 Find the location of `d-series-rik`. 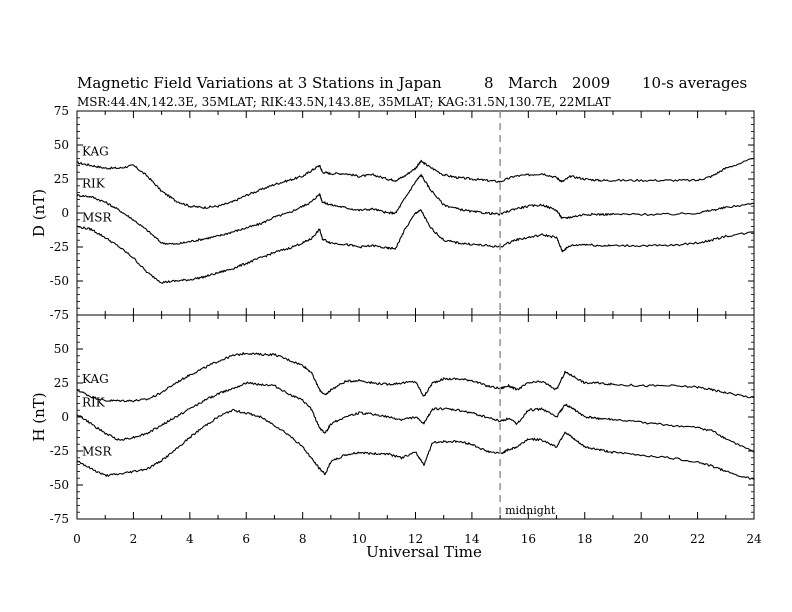

d-series-rik is located at coordinates (415, 209).